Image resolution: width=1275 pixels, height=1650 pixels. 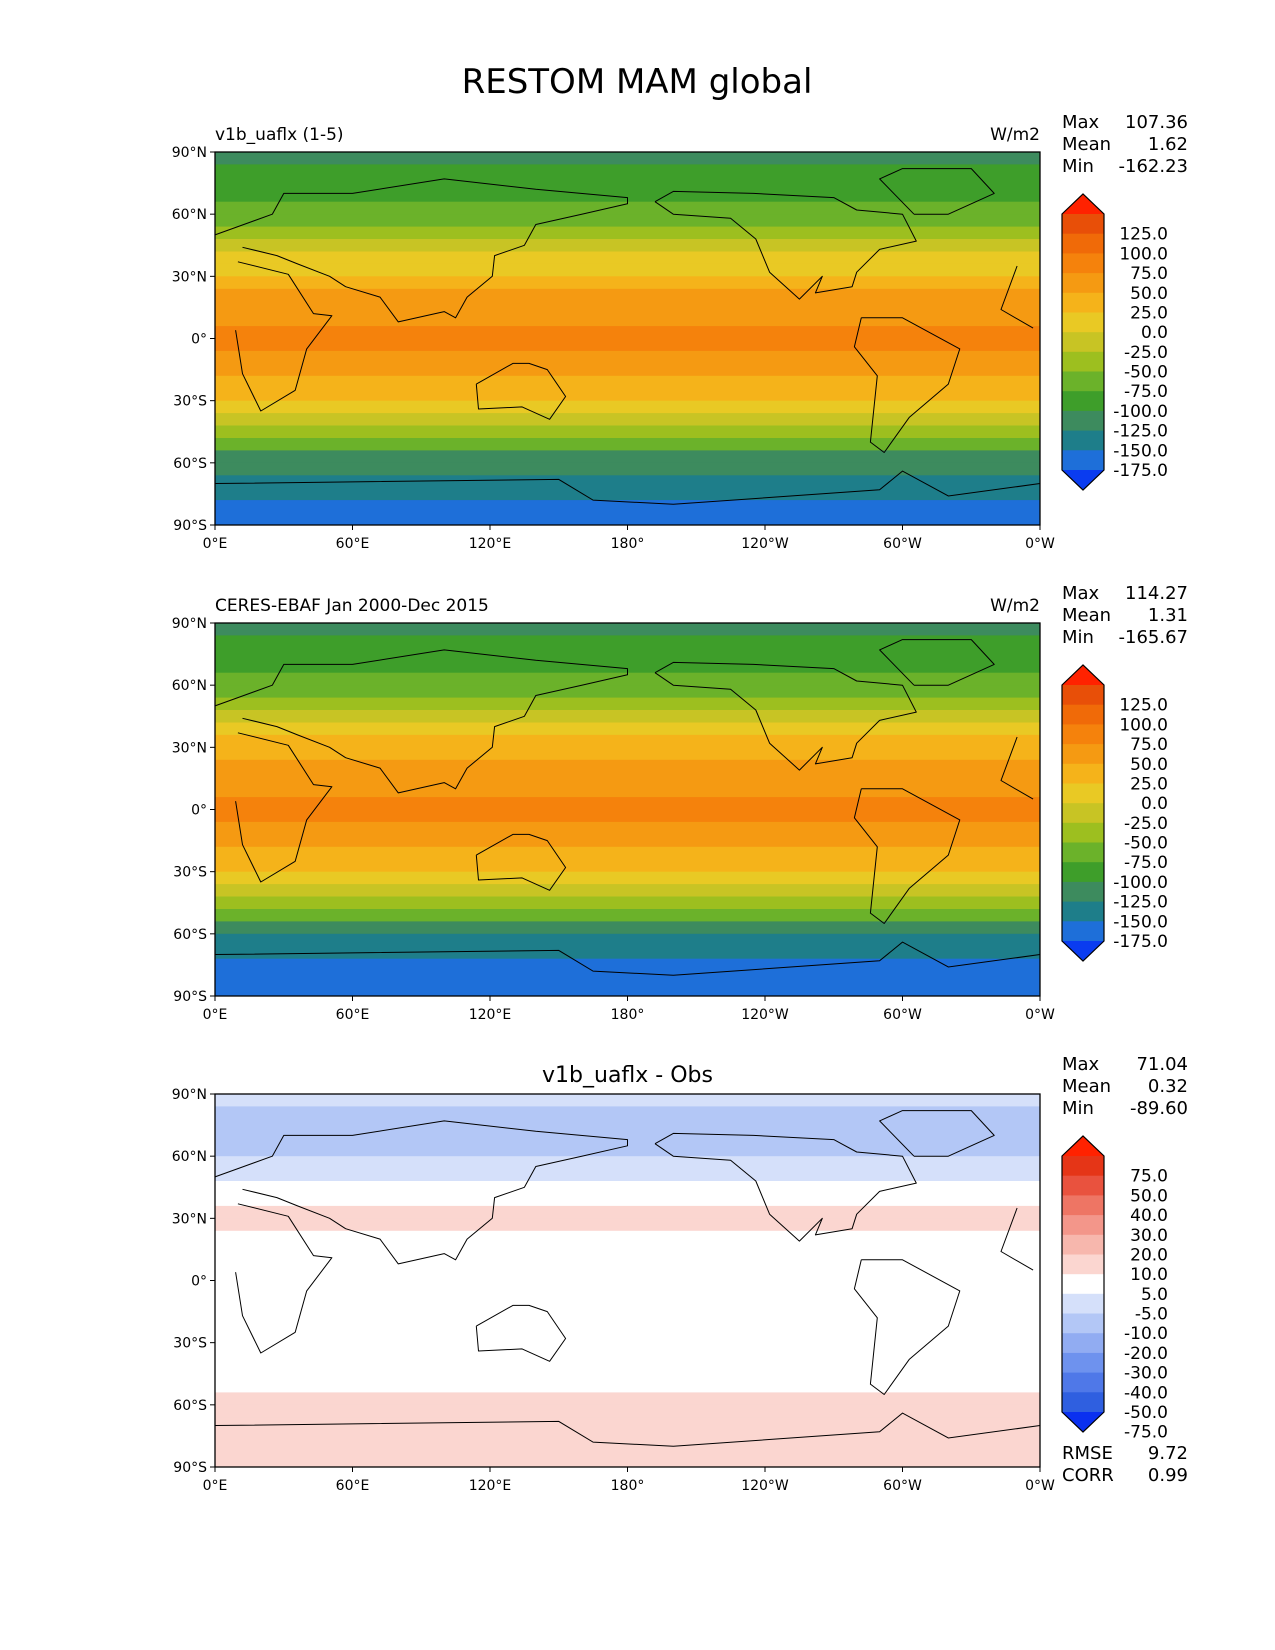 What do you see at coordinates (353, 1486) in the screenshot?
I see `x-tick-label: 60°E` at bounding box center [353, 1486].